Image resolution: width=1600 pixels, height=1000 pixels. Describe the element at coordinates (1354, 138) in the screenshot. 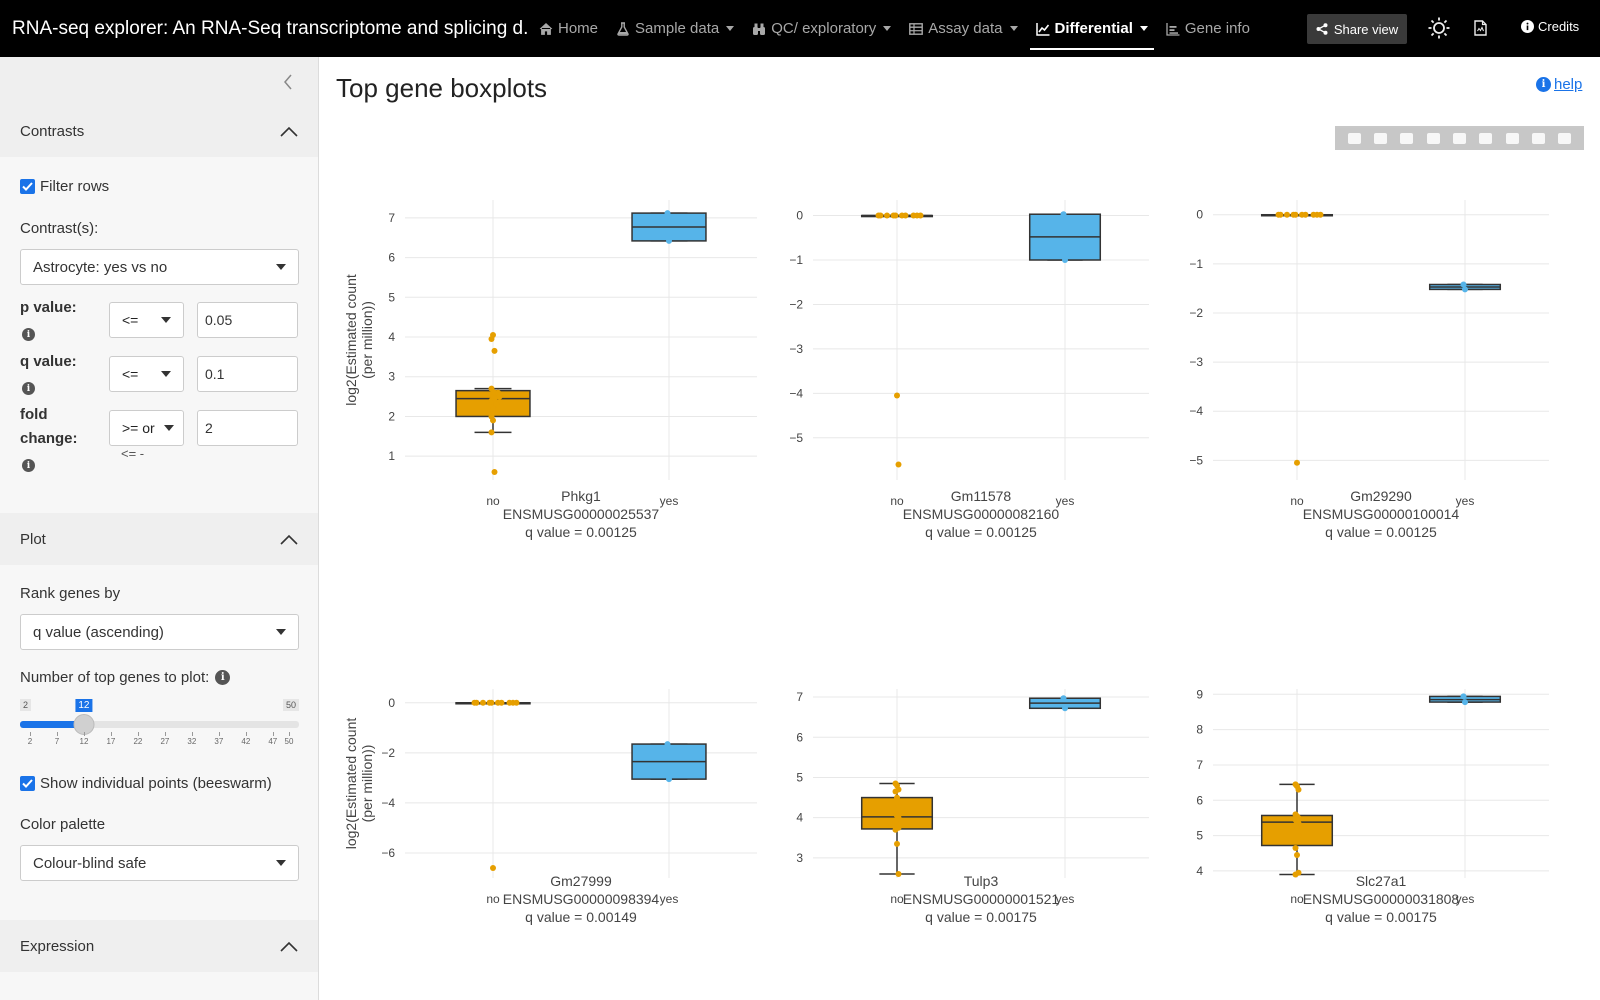

I see `camera-icon` at that location.